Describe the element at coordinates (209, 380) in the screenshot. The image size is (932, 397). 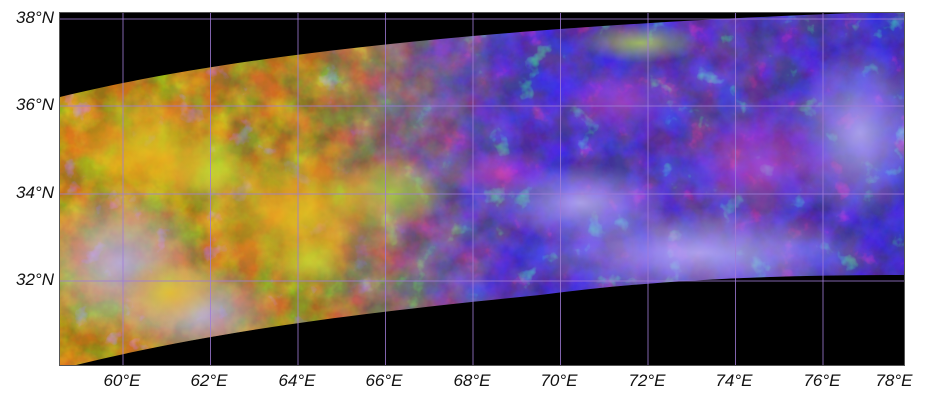
I see `lon-label-62e: 62°E` at that location.